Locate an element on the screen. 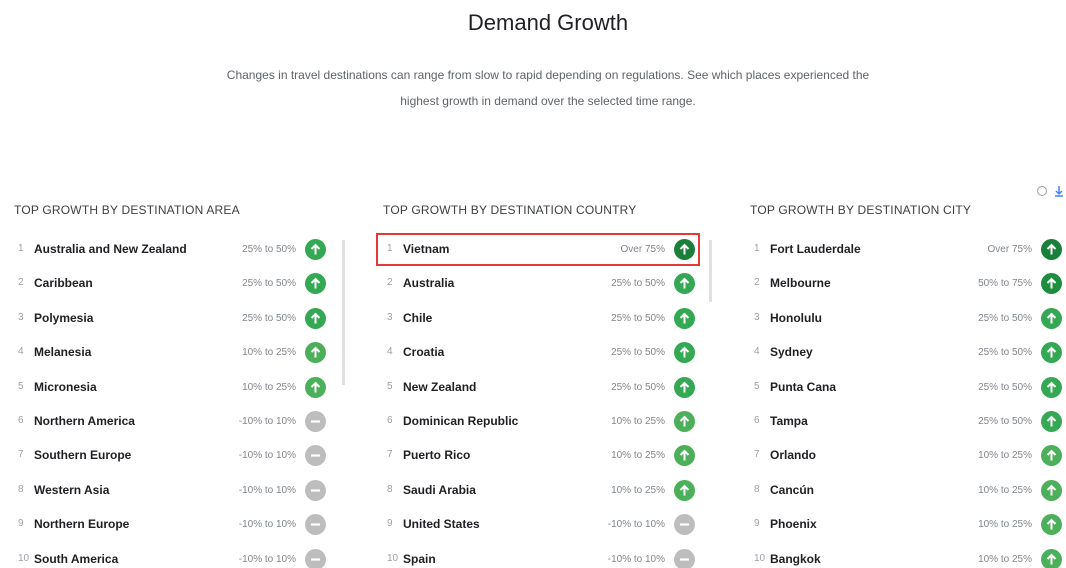 The height and width of the screenshot is (568, 1066). list-row: 9 United States -10% to 10% is located at coordinates (542, 525).